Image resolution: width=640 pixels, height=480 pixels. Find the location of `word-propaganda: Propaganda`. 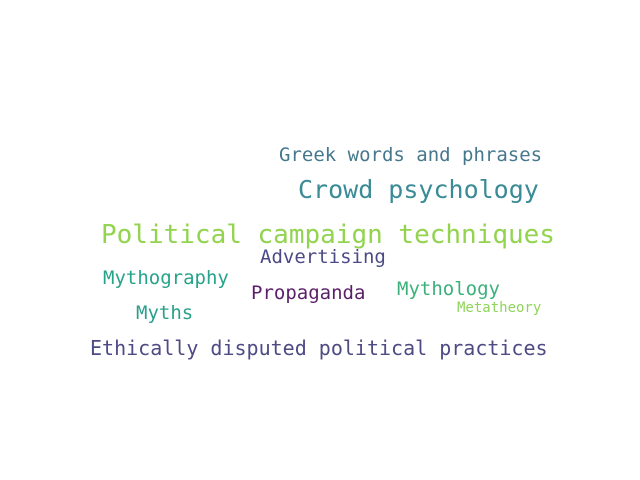

word-propaganda: Propaganda is located at coordinates (308, 293).